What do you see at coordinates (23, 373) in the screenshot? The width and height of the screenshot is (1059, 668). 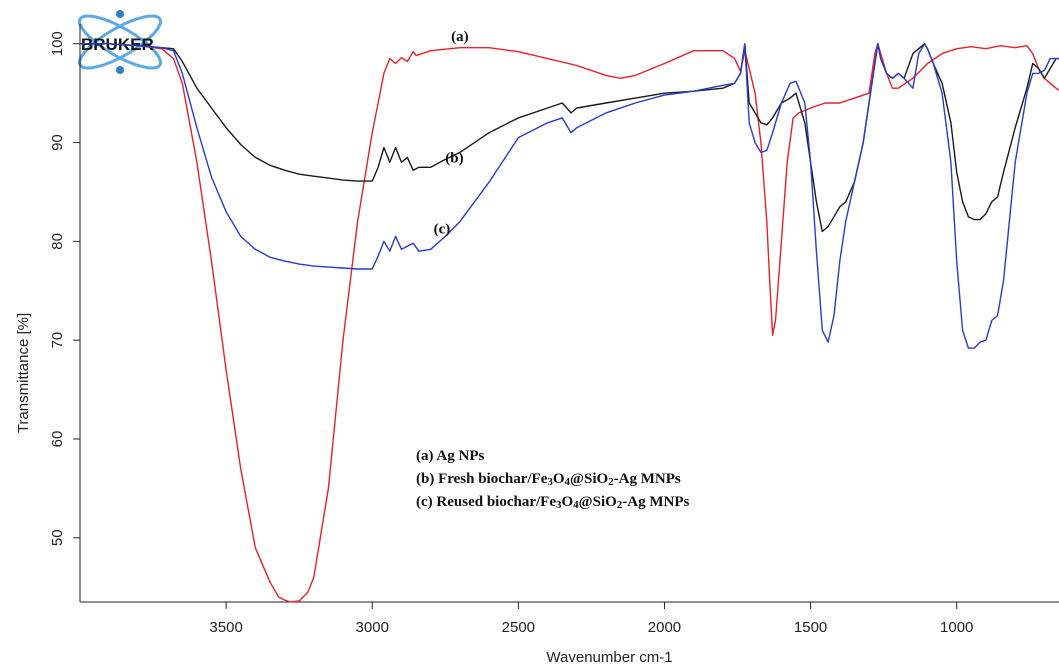 I see `y-axis-label: Transmittance [%]` at bounding box center [23, 373].